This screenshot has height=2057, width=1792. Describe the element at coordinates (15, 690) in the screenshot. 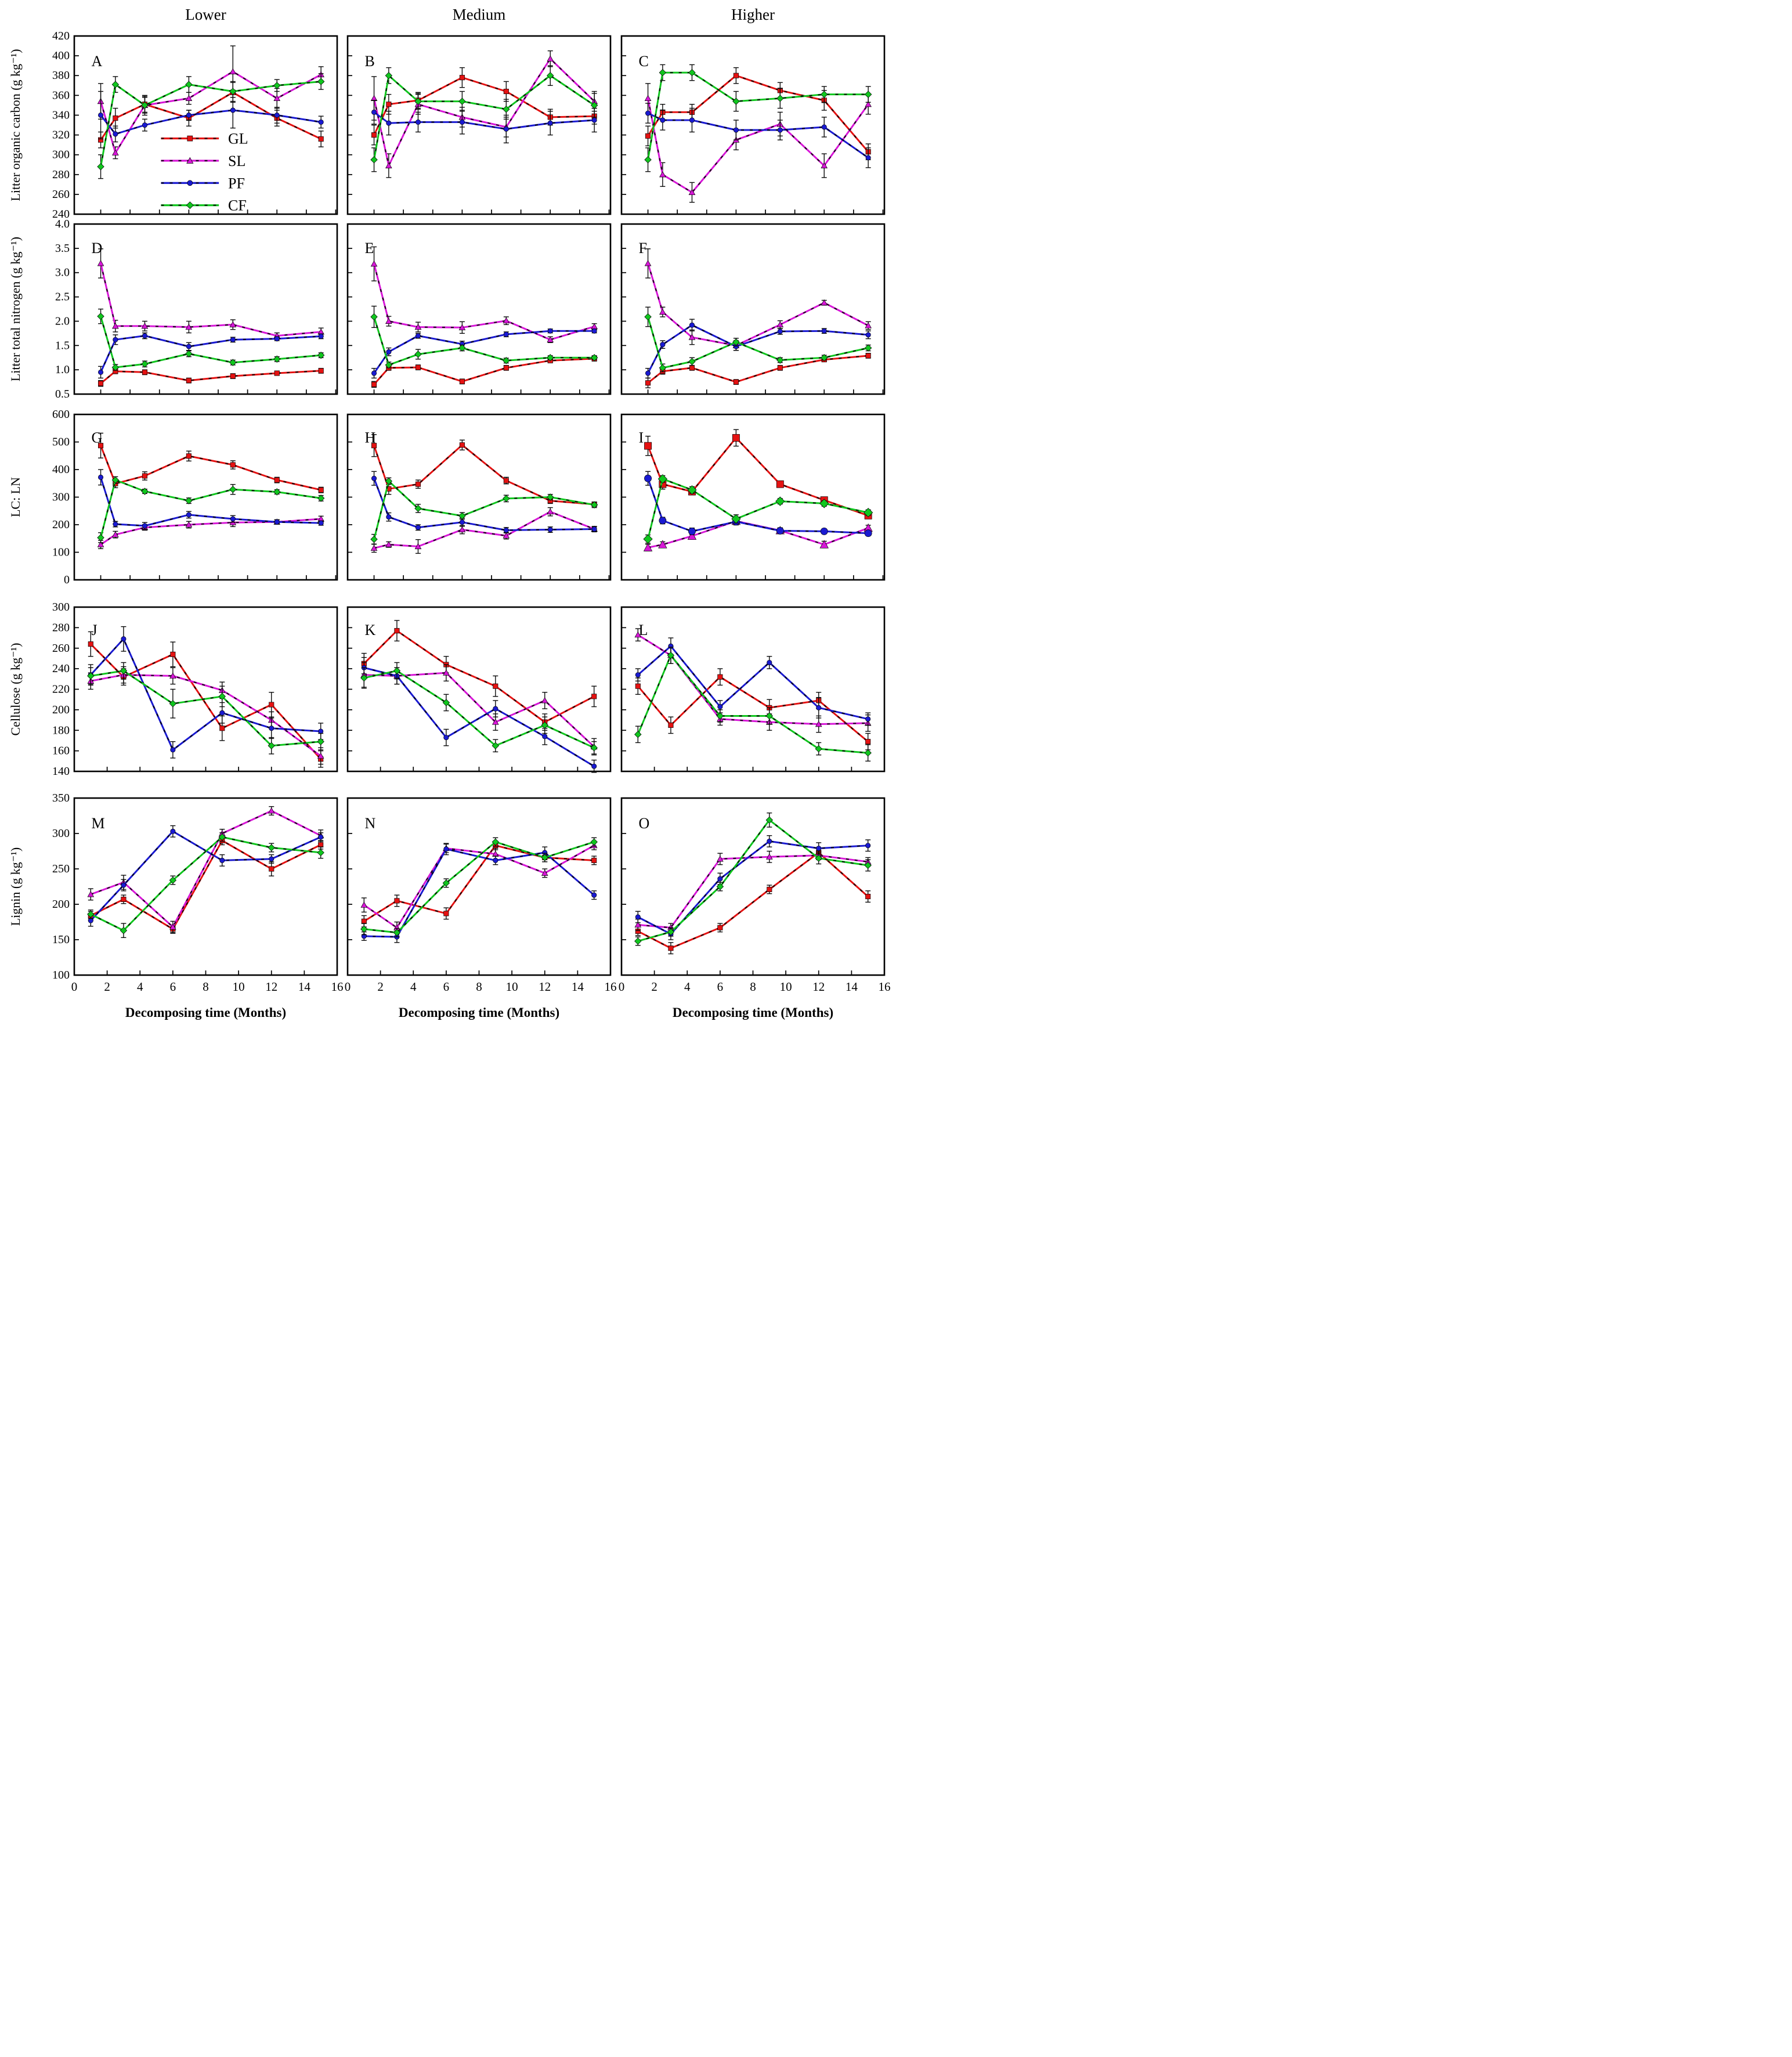

I see `row-ylabel-3: Cellulose (g kg⁻¹)` at that location.